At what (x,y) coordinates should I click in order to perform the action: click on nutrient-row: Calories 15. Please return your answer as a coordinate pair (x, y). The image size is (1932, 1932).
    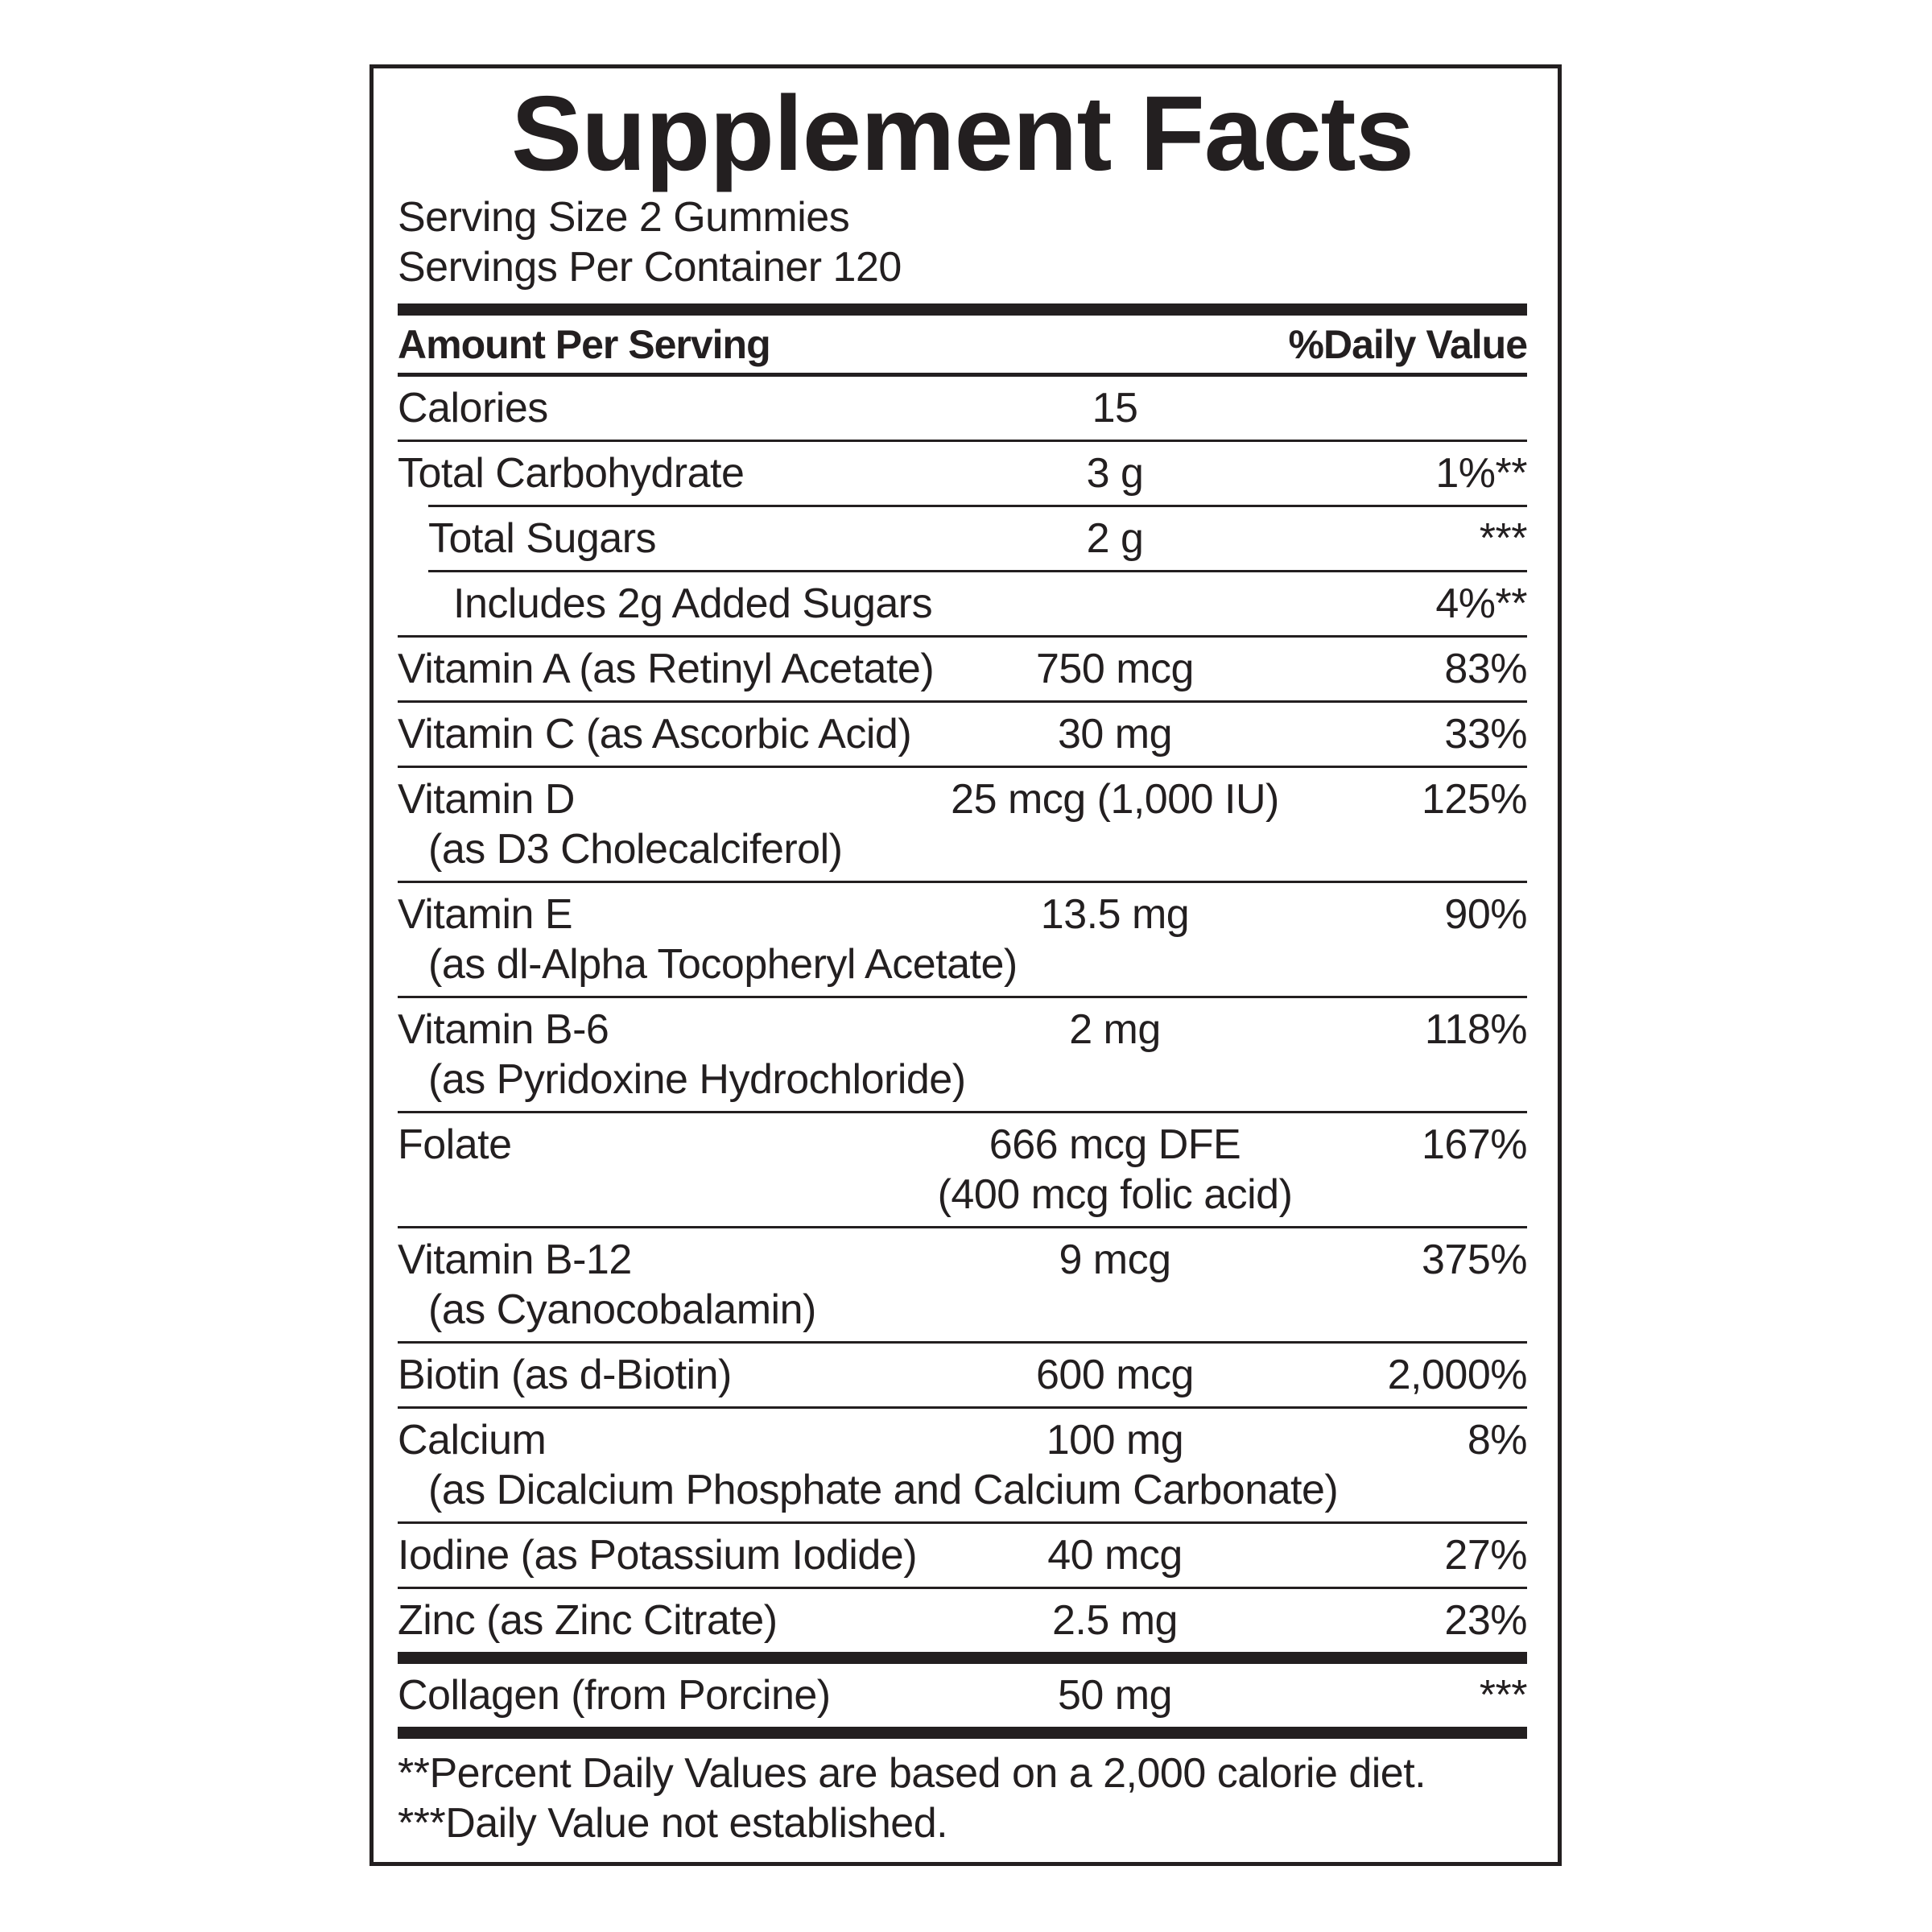
    Looking at the image, I should click on (962, 408).